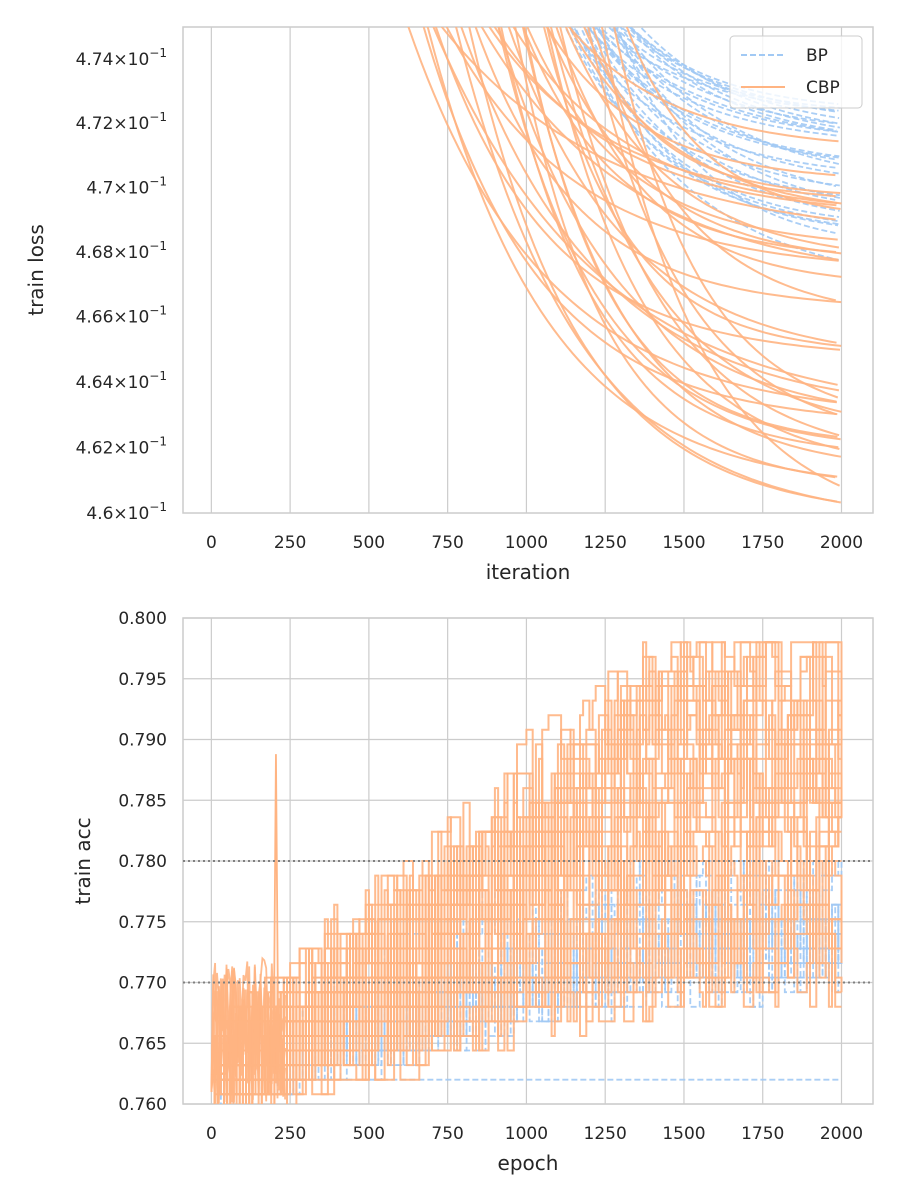 The height and width of the screenshot is (1200, 900). Describe the element at coordinates (528, 572) in the screenshot. I see `loss-x-axis-label: iteration` at that location.